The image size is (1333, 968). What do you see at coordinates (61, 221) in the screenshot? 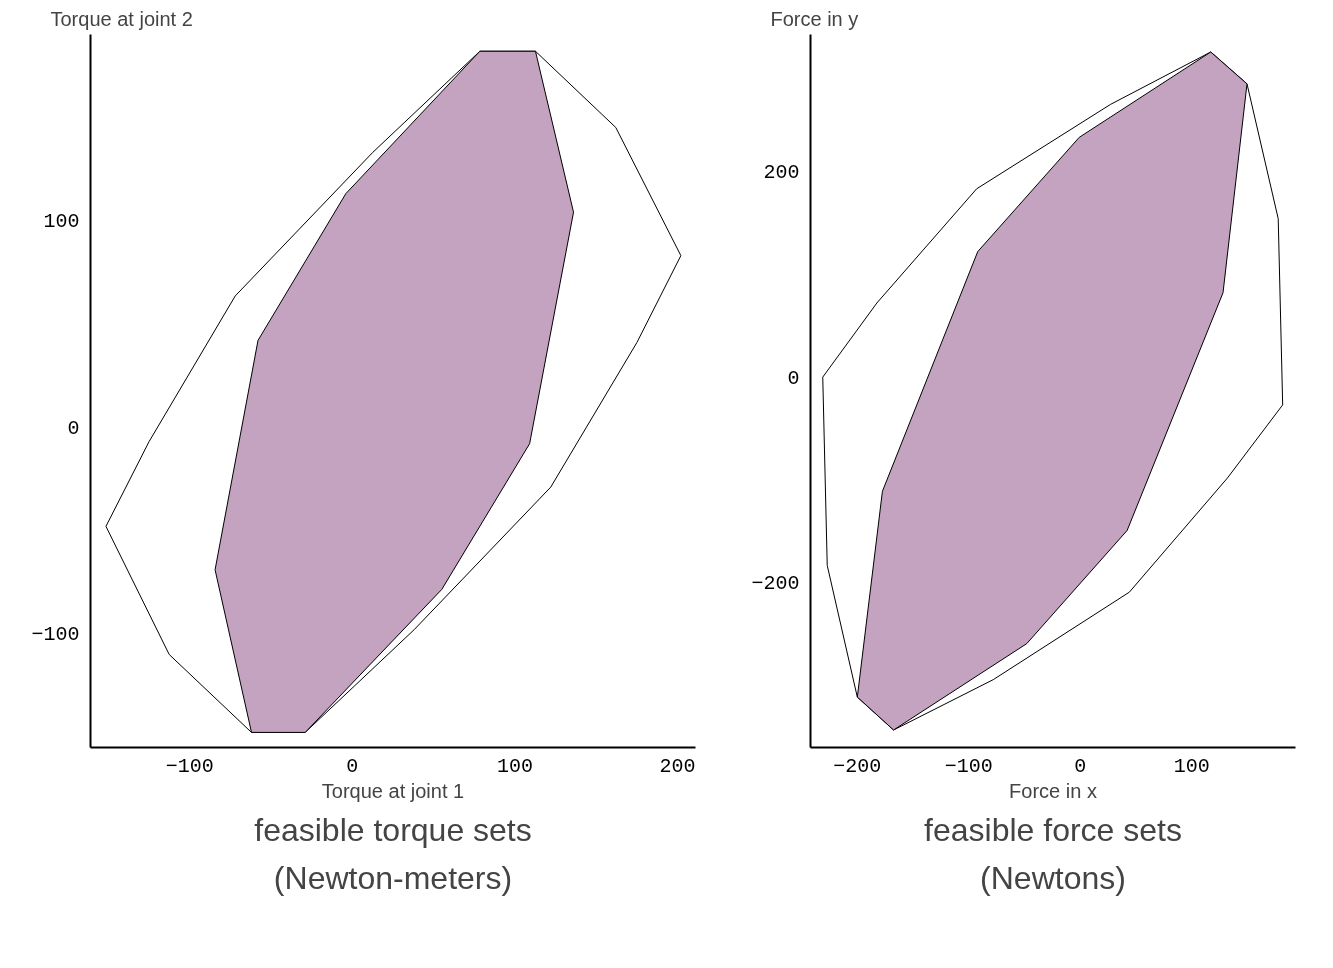
I see `y-tick-label: 100` at bounding box center [61, 221].